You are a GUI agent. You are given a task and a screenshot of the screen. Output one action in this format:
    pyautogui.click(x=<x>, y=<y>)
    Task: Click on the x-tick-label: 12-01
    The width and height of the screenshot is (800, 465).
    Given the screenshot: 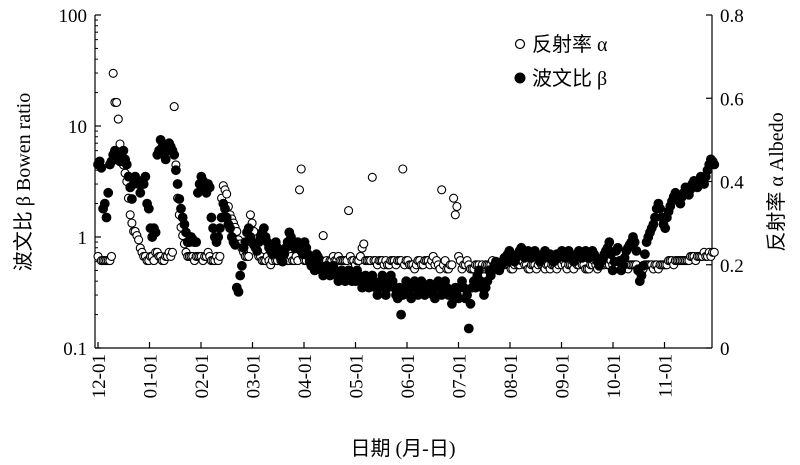 What is the action you would take?
    pyautogui.click(x=99, y=376)
    